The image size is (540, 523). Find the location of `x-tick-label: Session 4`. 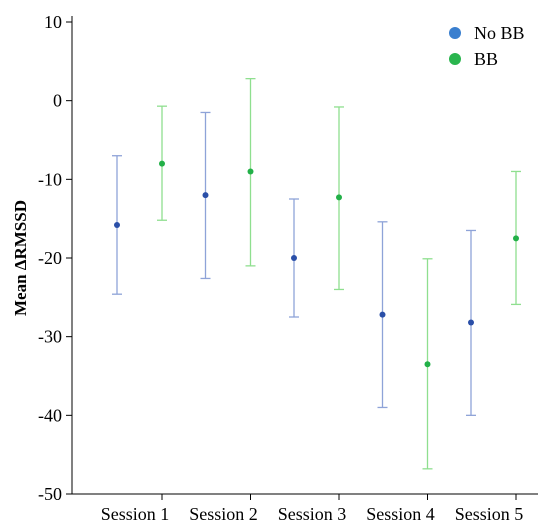

x-tick-label: Session 4 is located at coordinates (400, 513).